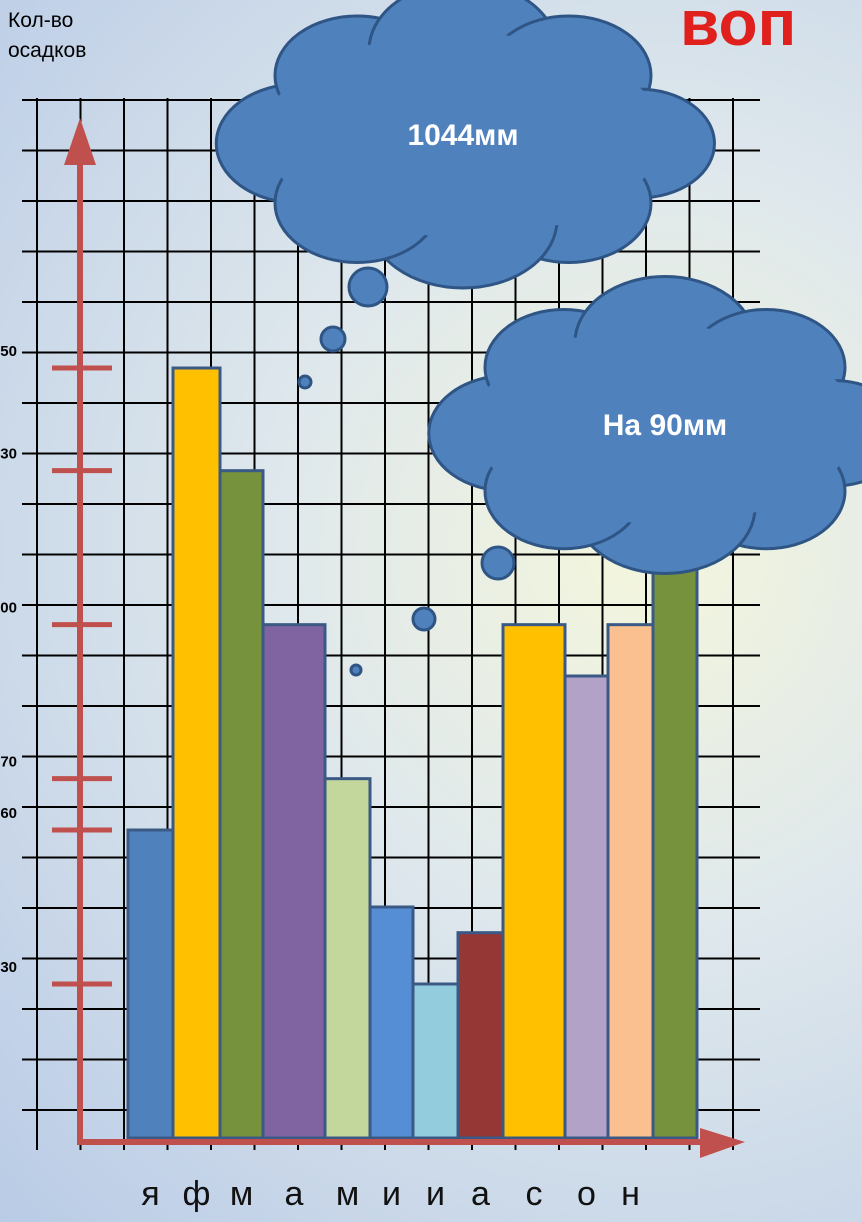  Describe the element at coordinates (738, 29) in the screenshot. I see `title: воп` at that location.